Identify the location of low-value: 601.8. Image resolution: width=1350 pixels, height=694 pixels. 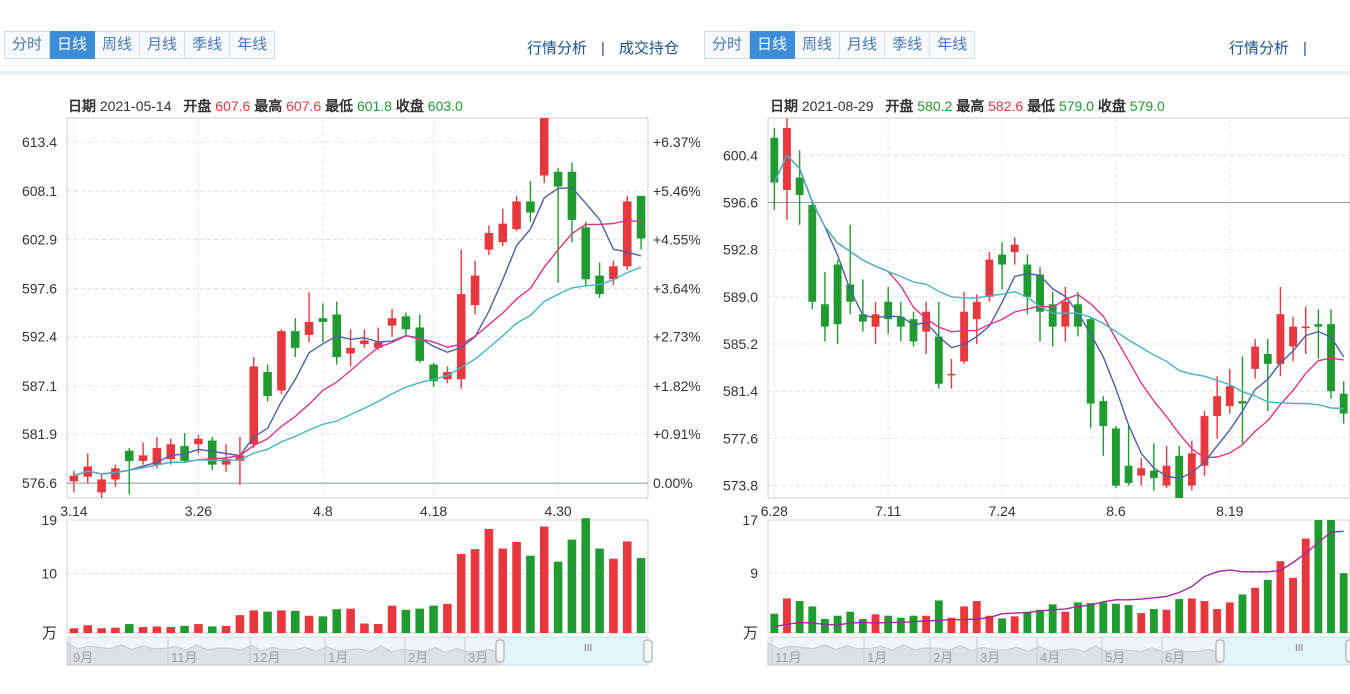
(374, 106).